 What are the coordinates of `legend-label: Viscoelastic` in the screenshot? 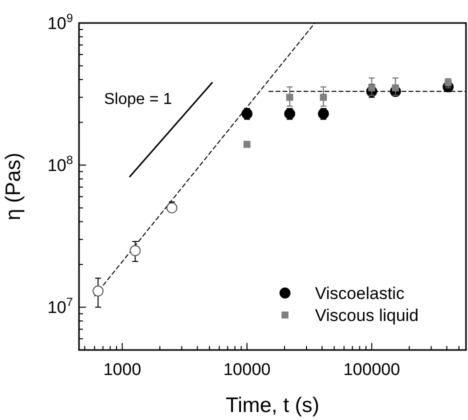 It's located at (360, 293).